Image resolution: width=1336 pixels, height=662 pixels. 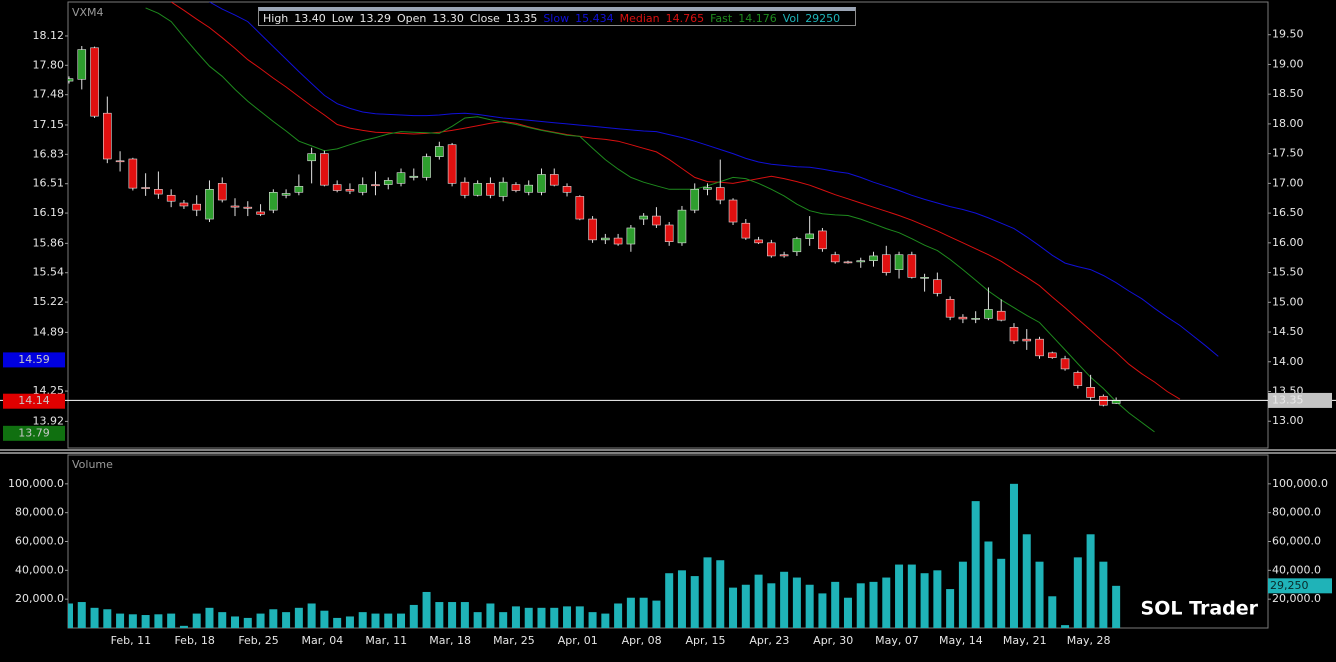 I want to click on marker-label: 13.79, so click(x=34, y=432).